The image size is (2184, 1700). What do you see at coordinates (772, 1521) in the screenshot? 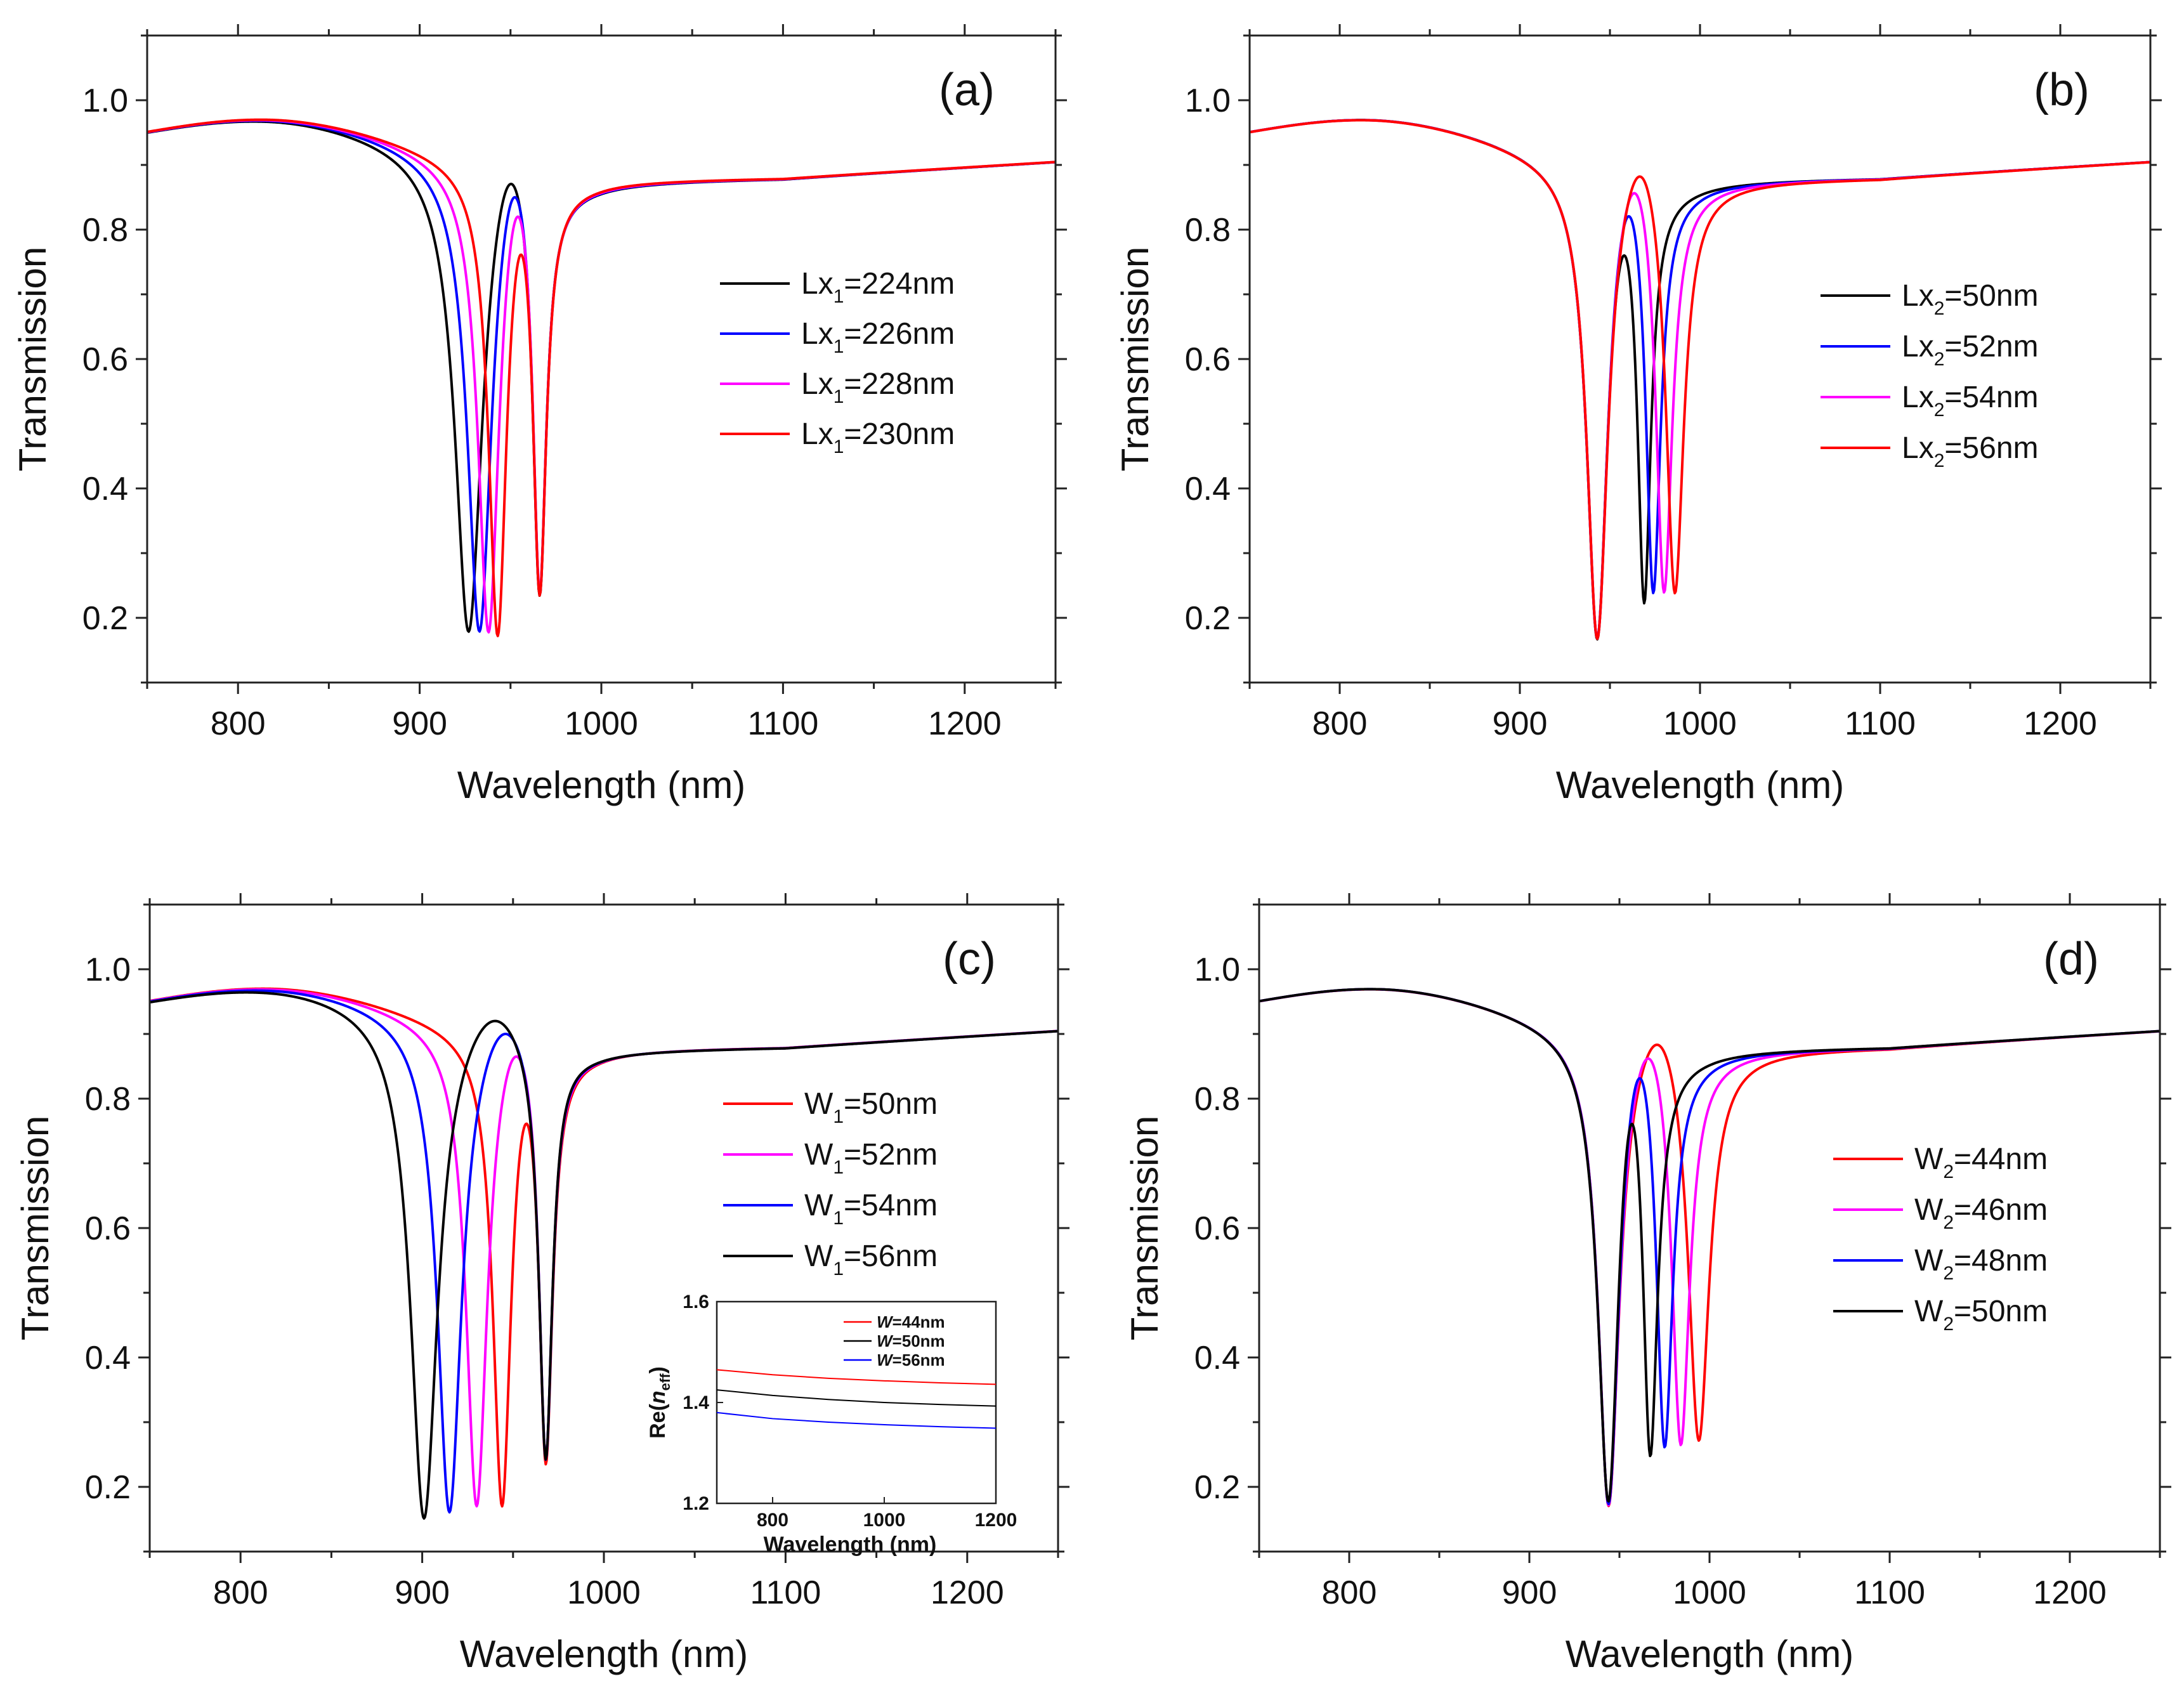
I see `inset-x-tick-label: 800` at bounding box center [772, 1521].